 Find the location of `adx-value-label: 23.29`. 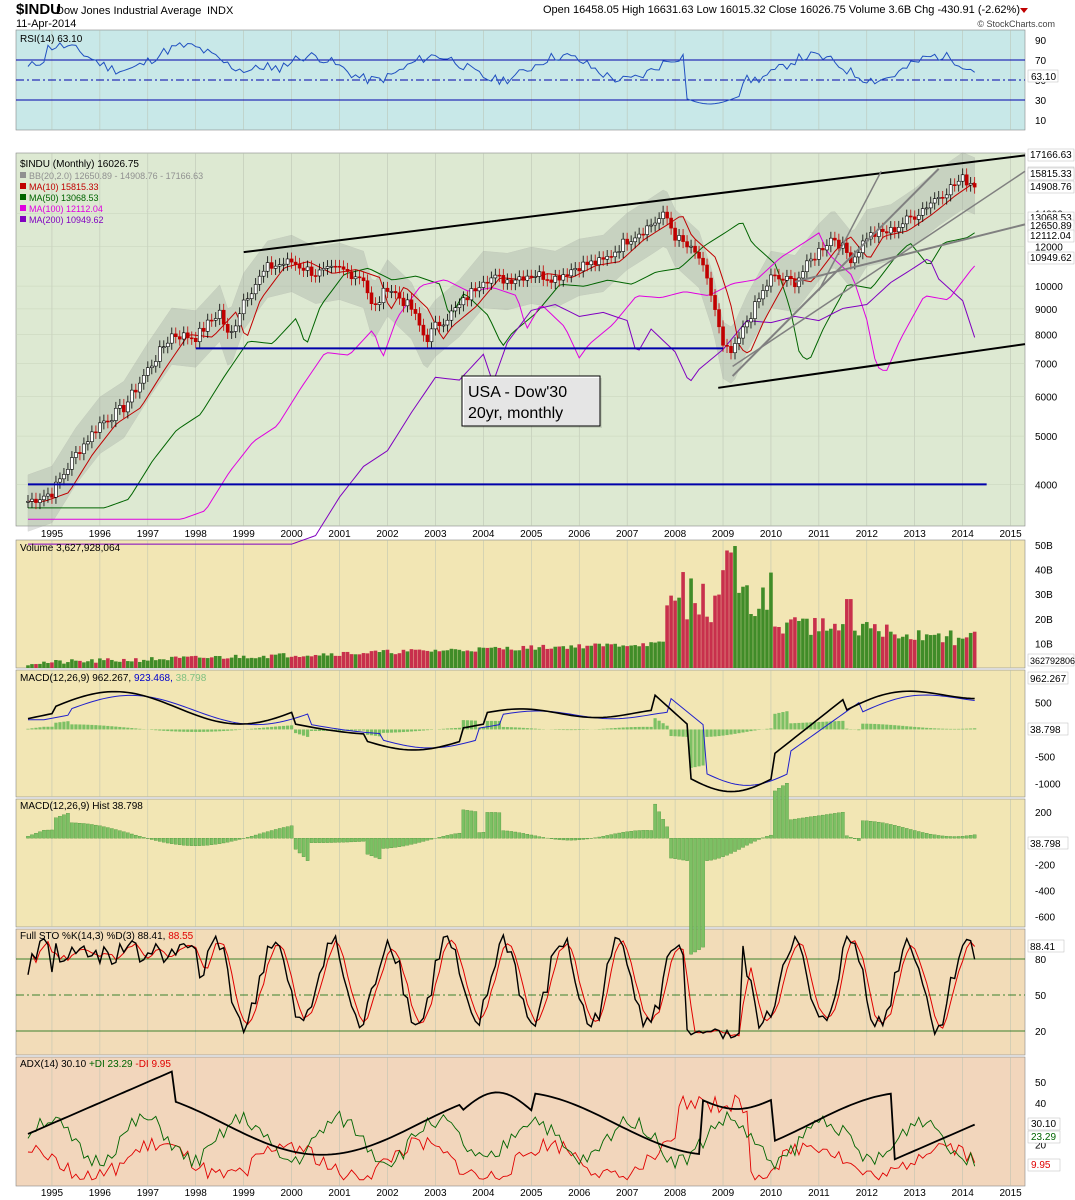

adx-value-label: 23.29 is located at coordinates (1043, 1137).